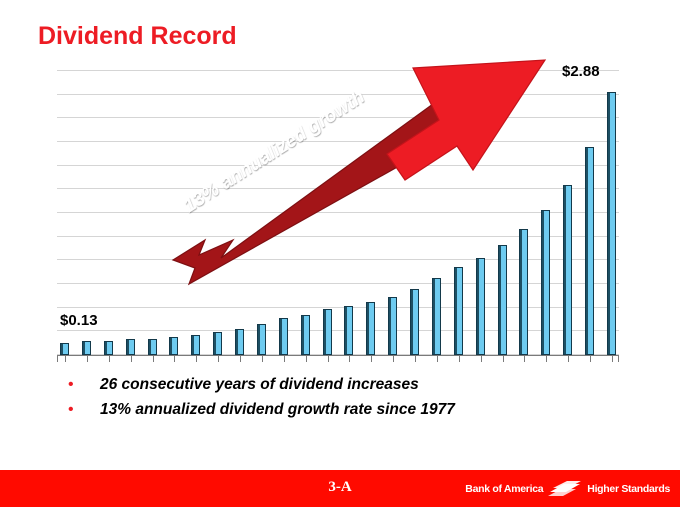  I want to click on page-title: Dividend Record, so click(137, 36).